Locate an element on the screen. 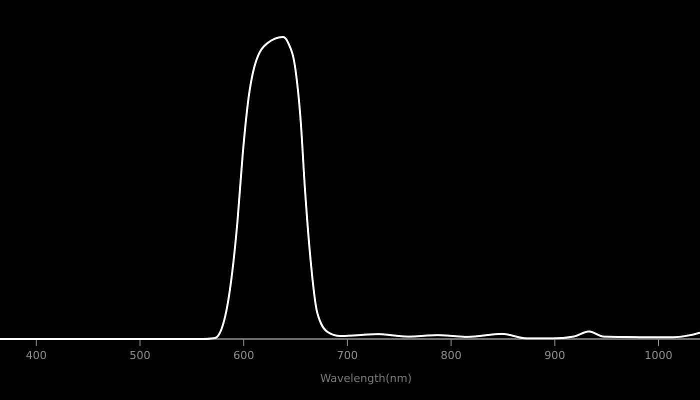 This screenshot has height=400, width=700. x-tick-label: 400 is located at coordinates (36, 355).